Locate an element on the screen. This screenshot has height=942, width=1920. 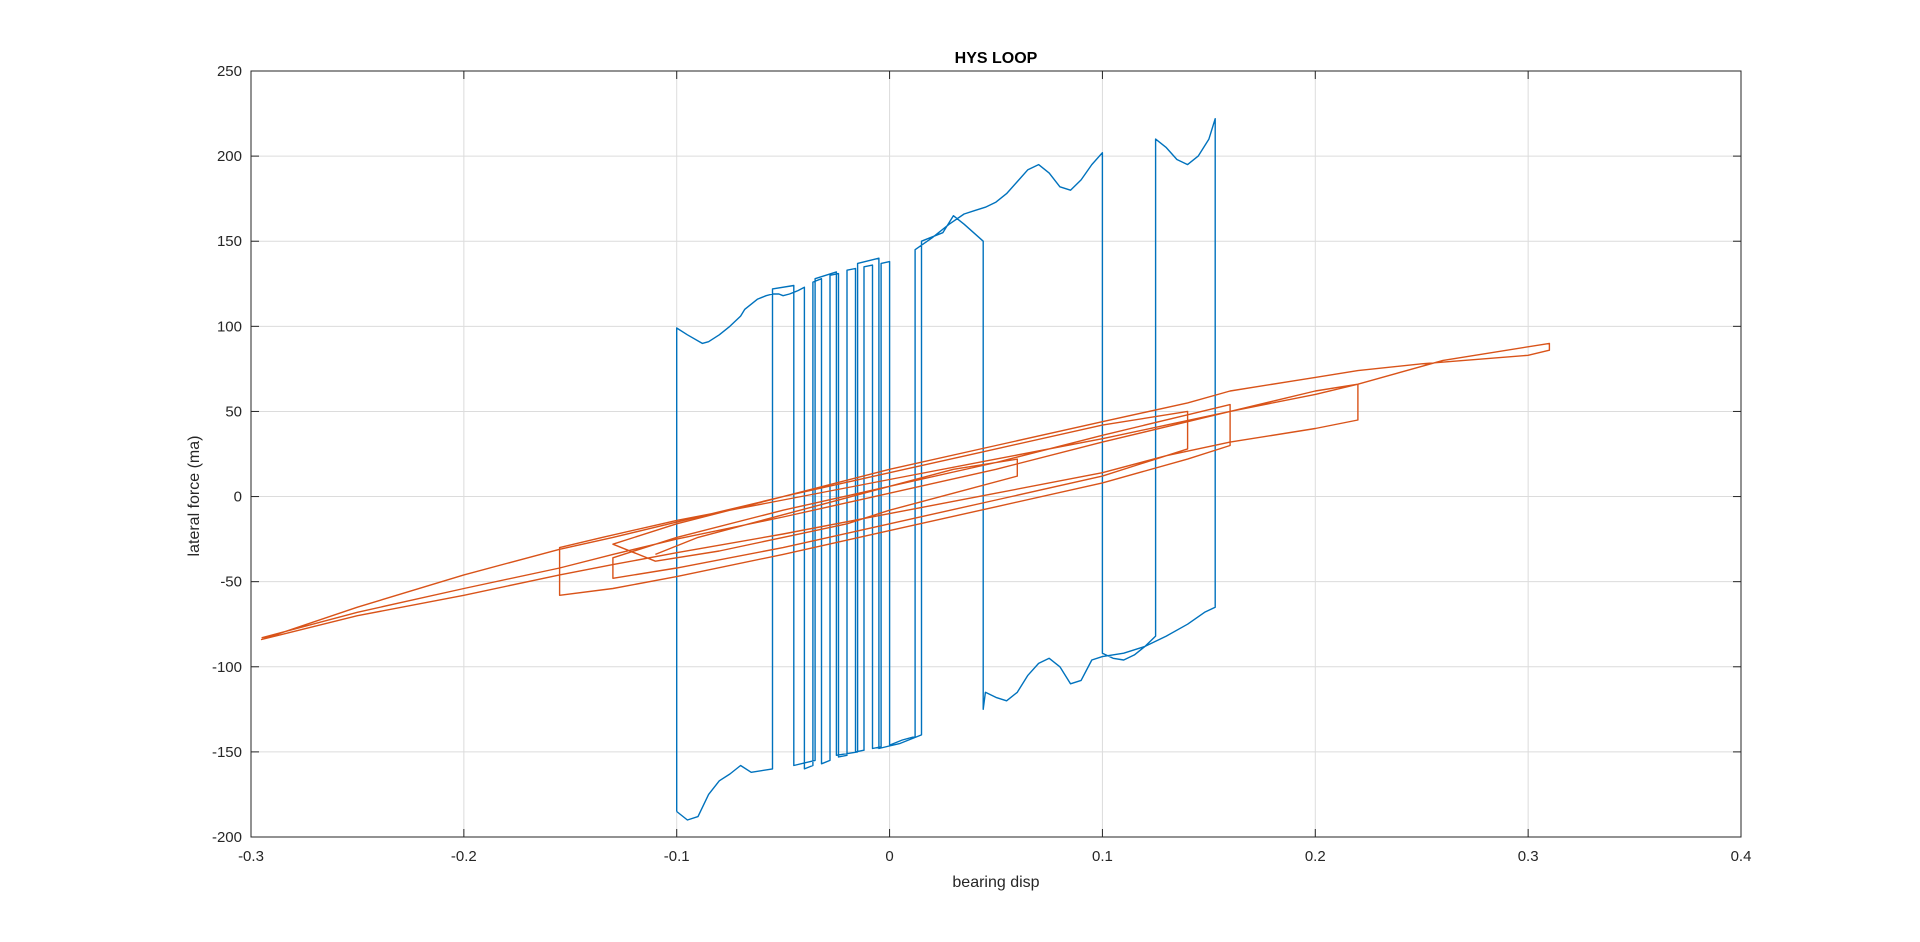
y-tick-label: -150 is located at coordinates (227, 752).